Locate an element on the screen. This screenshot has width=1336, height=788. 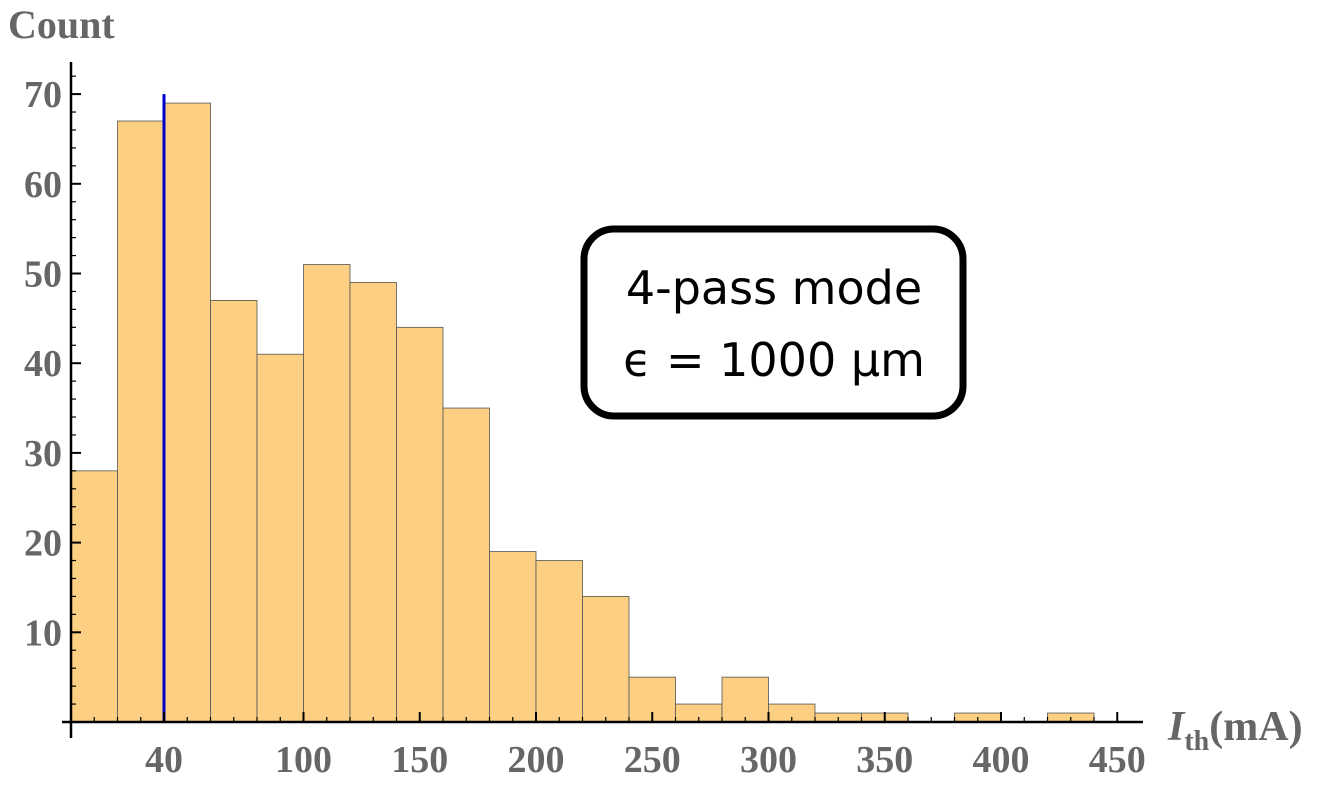
x-axis-label-unit: (mA) is located at coordinates (1255, 727).